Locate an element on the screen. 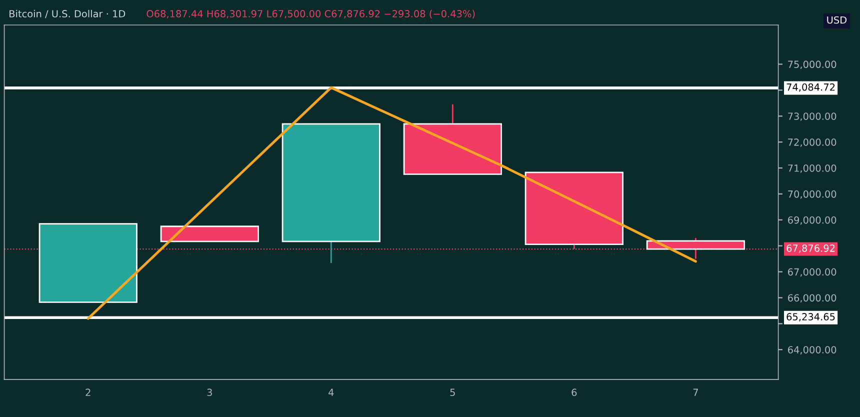 This screenshot has width=860, height=417. y-tick-label: 69,000.00 is located at coordinates (812, 220).